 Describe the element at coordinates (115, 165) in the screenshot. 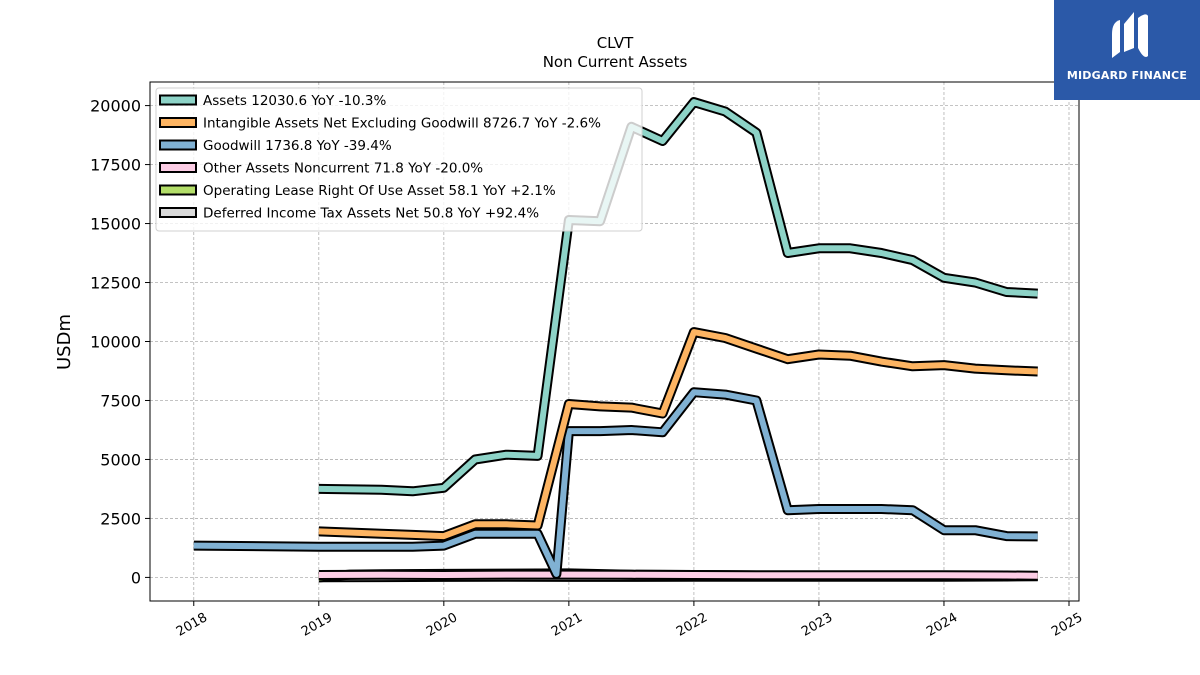

I see `y-tick-label: 17500` at that location.